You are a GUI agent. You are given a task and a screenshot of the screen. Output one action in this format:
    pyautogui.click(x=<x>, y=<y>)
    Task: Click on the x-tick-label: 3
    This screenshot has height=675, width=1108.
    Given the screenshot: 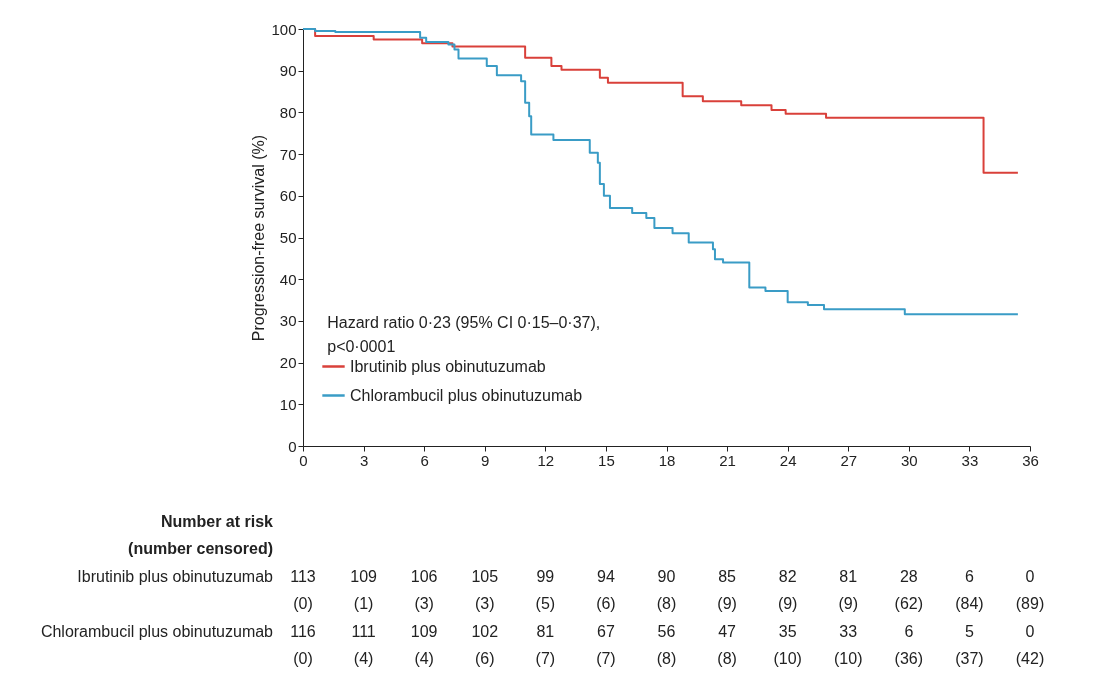 What is the action you would take?
    pyautogui.click(x=364, y=460)
    